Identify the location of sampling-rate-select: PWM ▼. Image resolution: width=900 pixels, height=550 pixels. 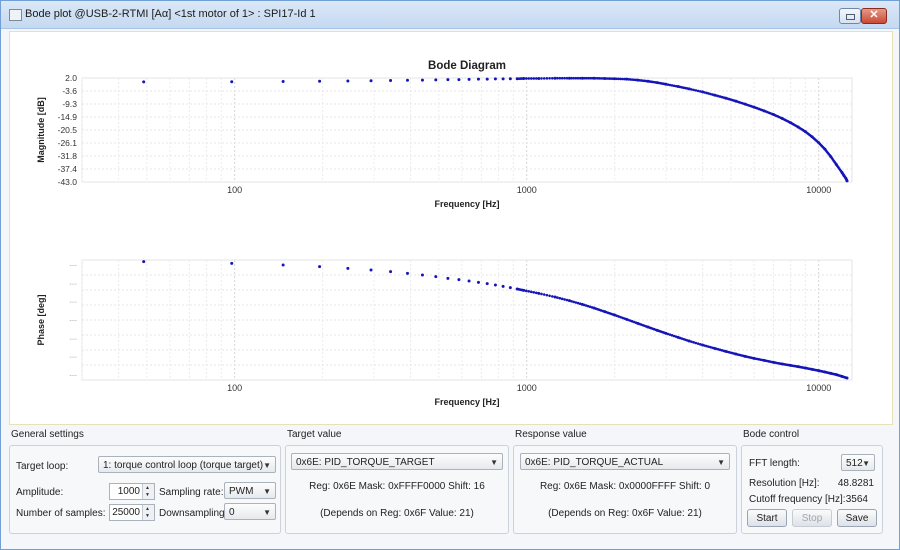
(250, 490).